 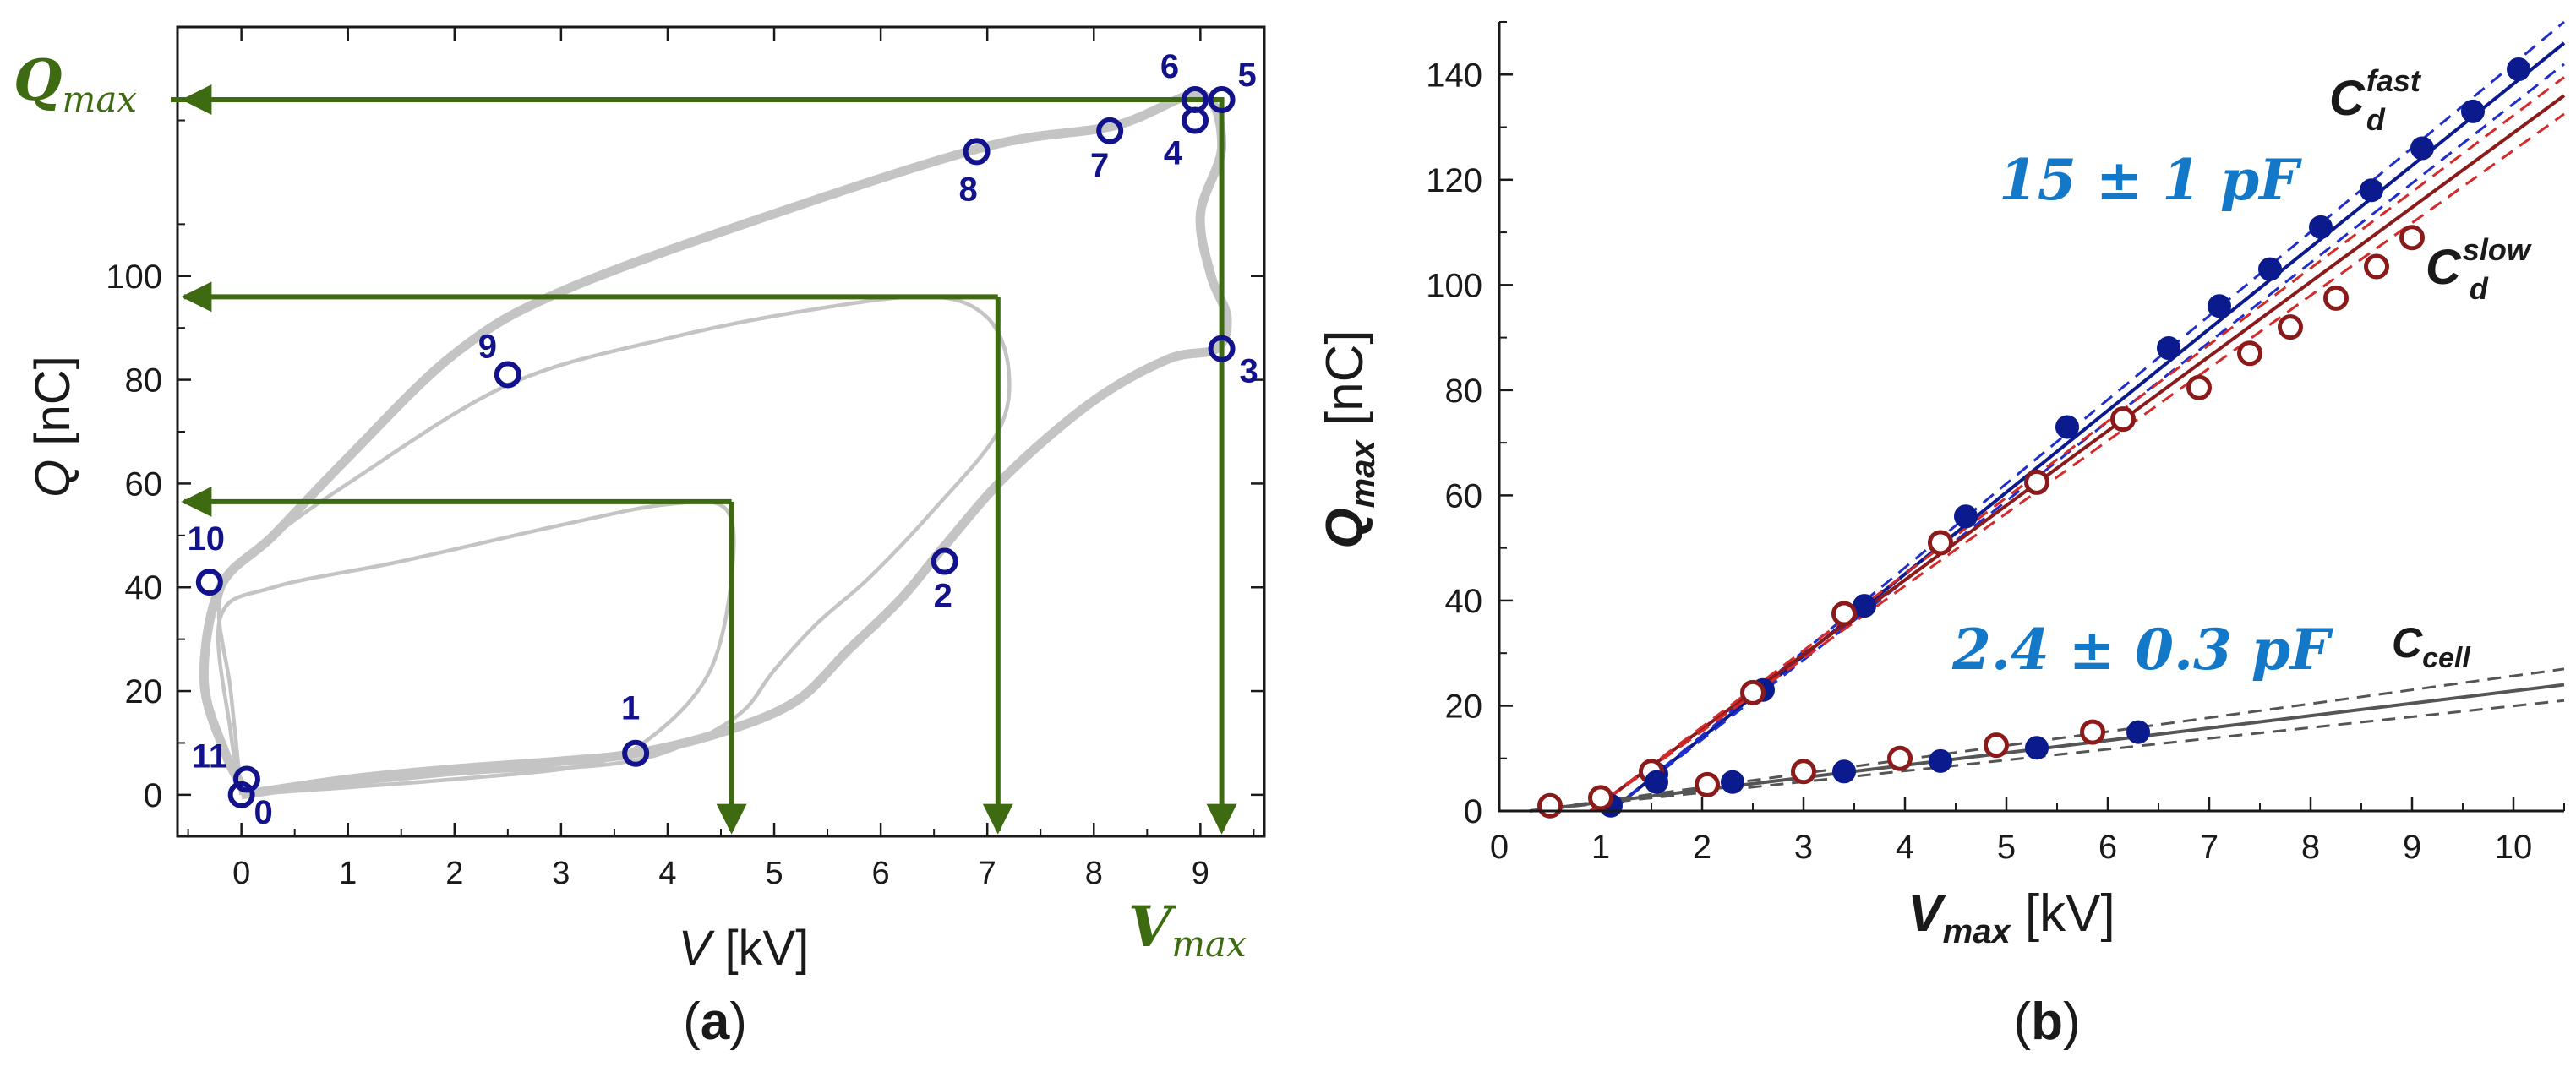 I want to click on panel-b-xtick-label: 10, so click(x=2514, y=847).